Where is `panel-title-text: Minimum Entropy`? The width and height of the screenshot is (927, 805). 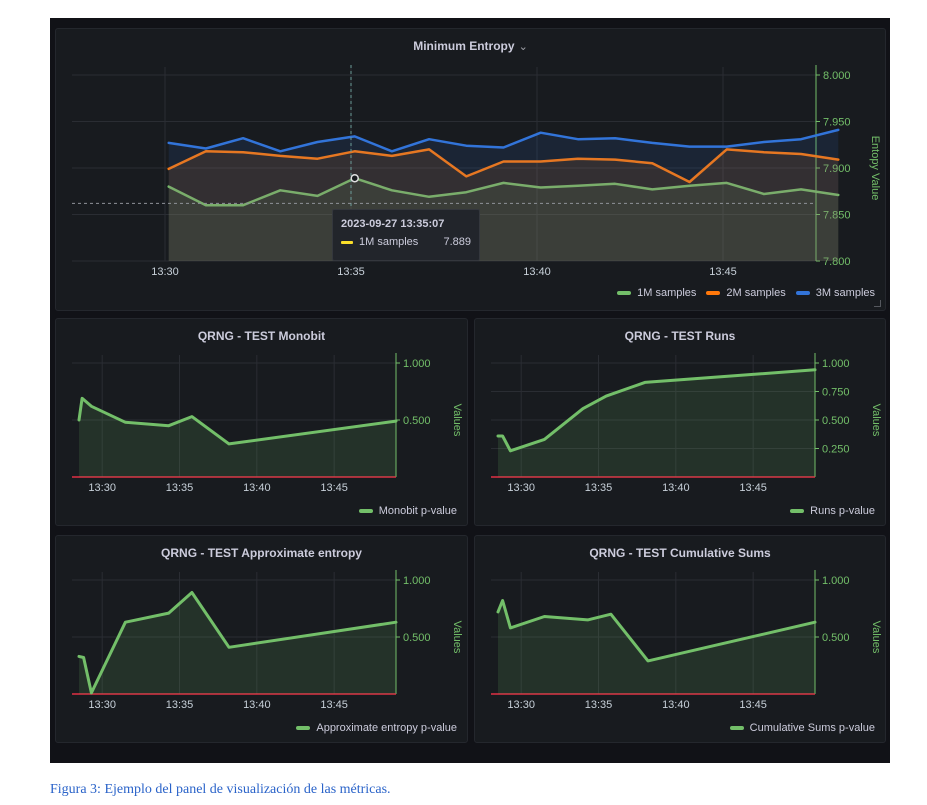 panel-title-text: Minimum Entropy is located at coordinates (464, 46).